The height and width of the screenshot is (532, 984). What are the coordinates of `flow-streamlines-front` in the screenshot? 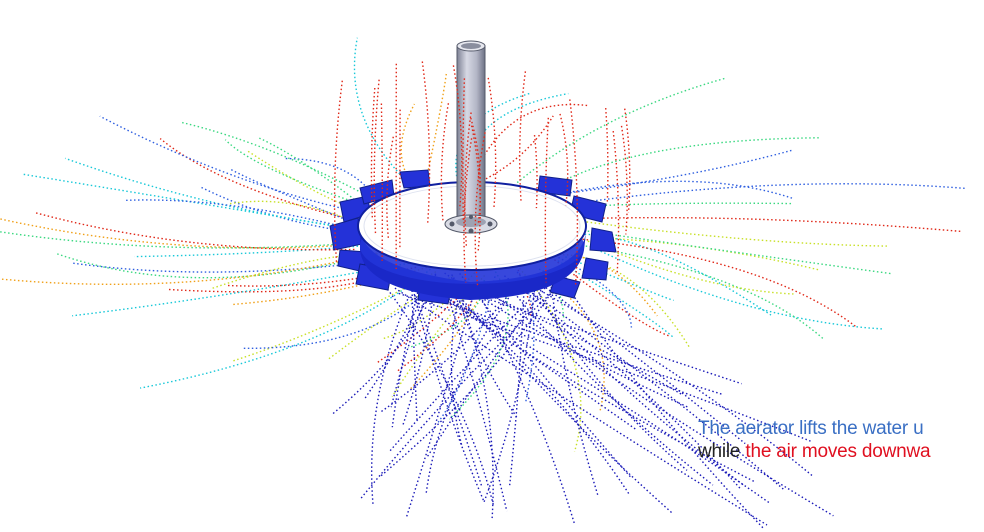 It's located at (482, 174).